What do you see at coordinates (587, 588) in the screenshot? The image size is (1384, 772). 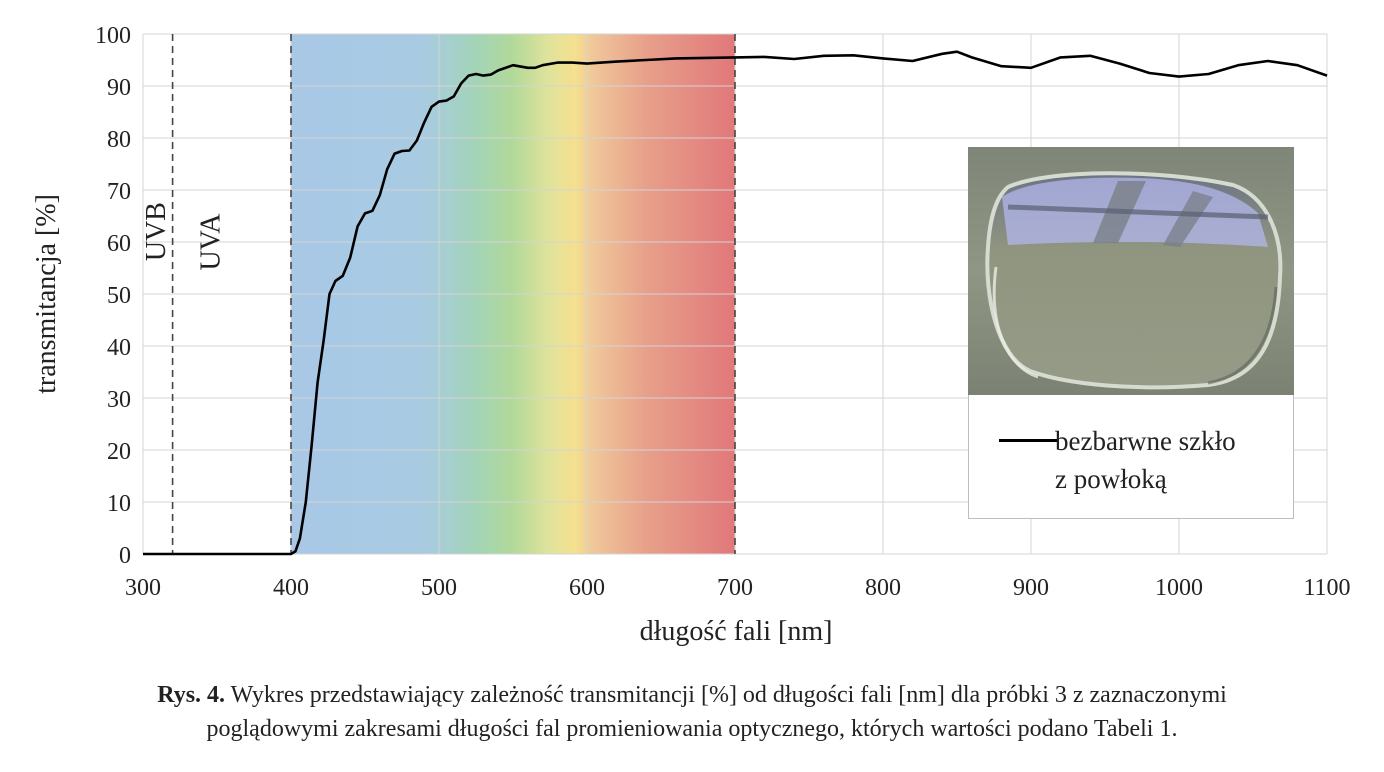 I see `x-tick-label: 600` at bounding box center [587, 588].